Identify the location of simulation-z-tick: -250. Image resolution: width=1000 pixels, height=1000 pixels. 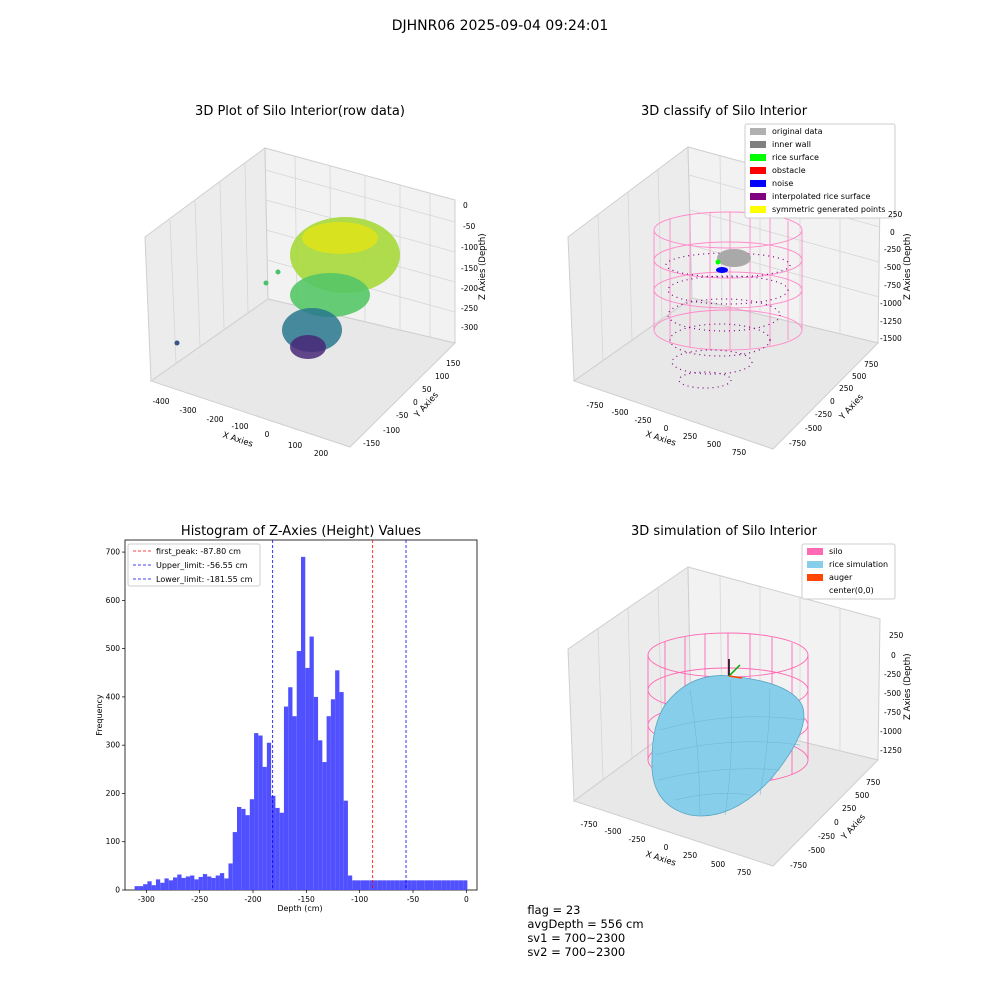
(892, 674).